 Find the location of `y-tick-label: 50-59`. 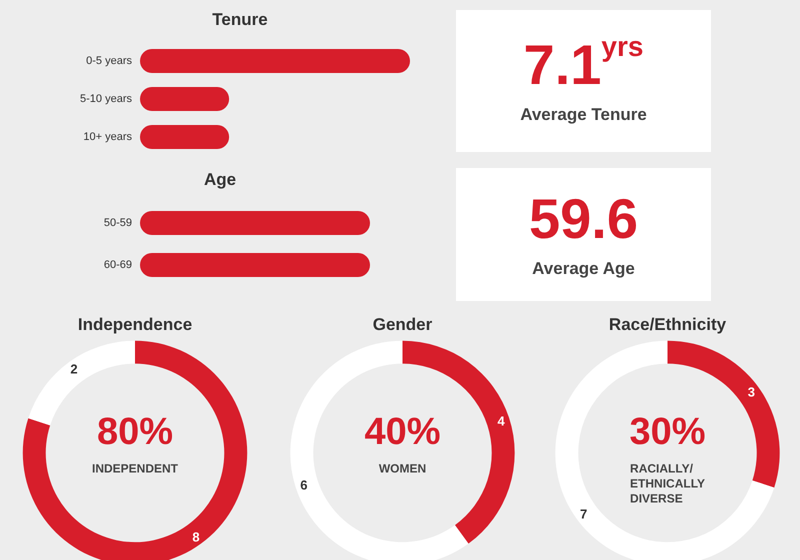

y-tick-label: 50-59 is located at coordinates (118, 223).